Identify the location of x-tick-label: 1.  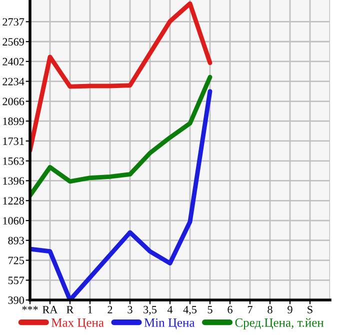
(90, 310).